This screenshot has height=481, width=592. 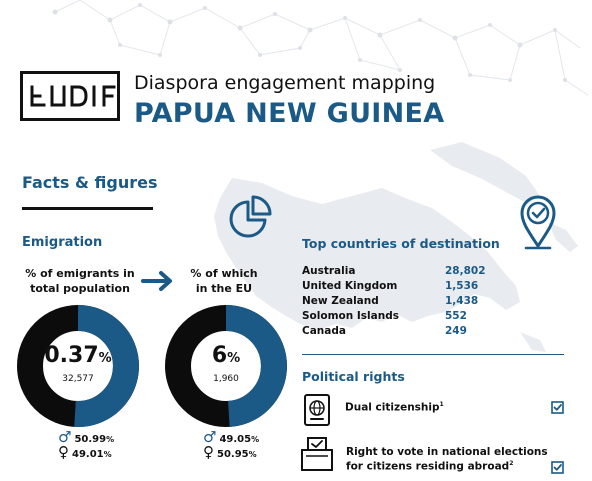 I want to click on total-female-share: ♀ 49.01%, so click(x=85, y=452).